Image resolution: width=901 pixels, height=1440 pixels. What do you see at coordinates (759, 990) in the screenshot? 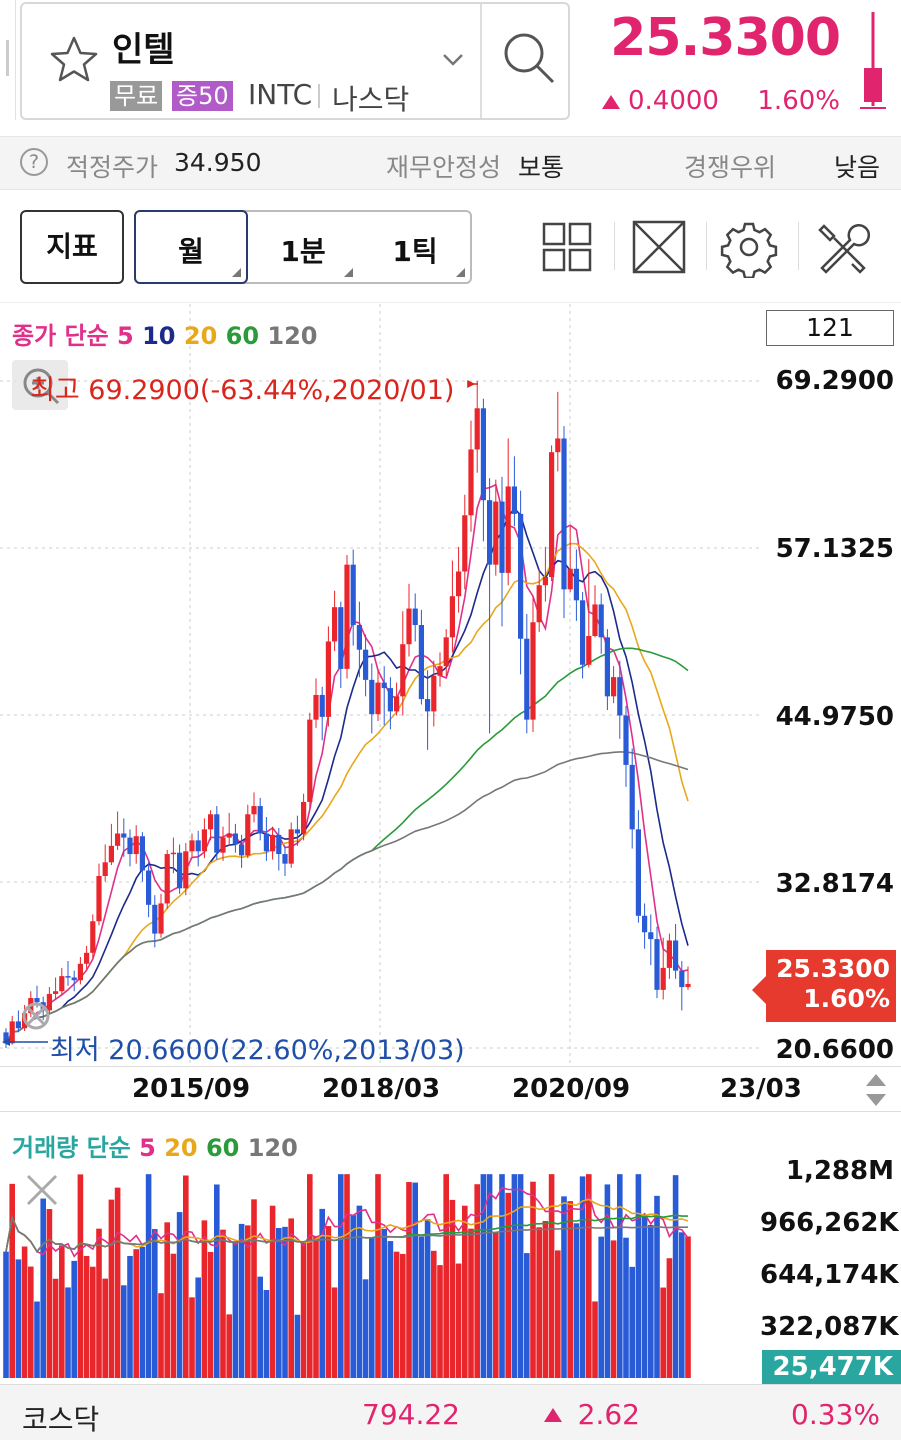
I see `current-price-tag-pointer` at bounding box center [759, 990].